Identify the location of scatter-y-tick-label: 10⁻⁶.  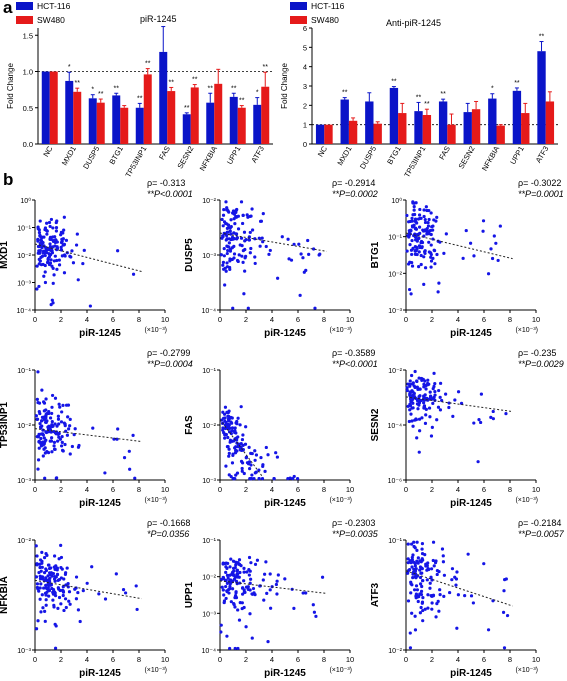
(395, 481).